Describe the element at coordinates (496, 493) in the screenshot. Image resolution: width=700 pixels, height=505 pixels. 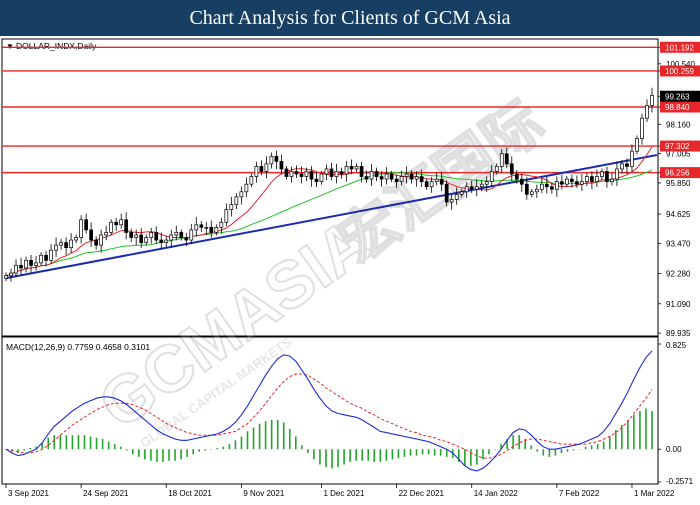
I see `date-tick-label-6: 14 Jan 2022` at that location.